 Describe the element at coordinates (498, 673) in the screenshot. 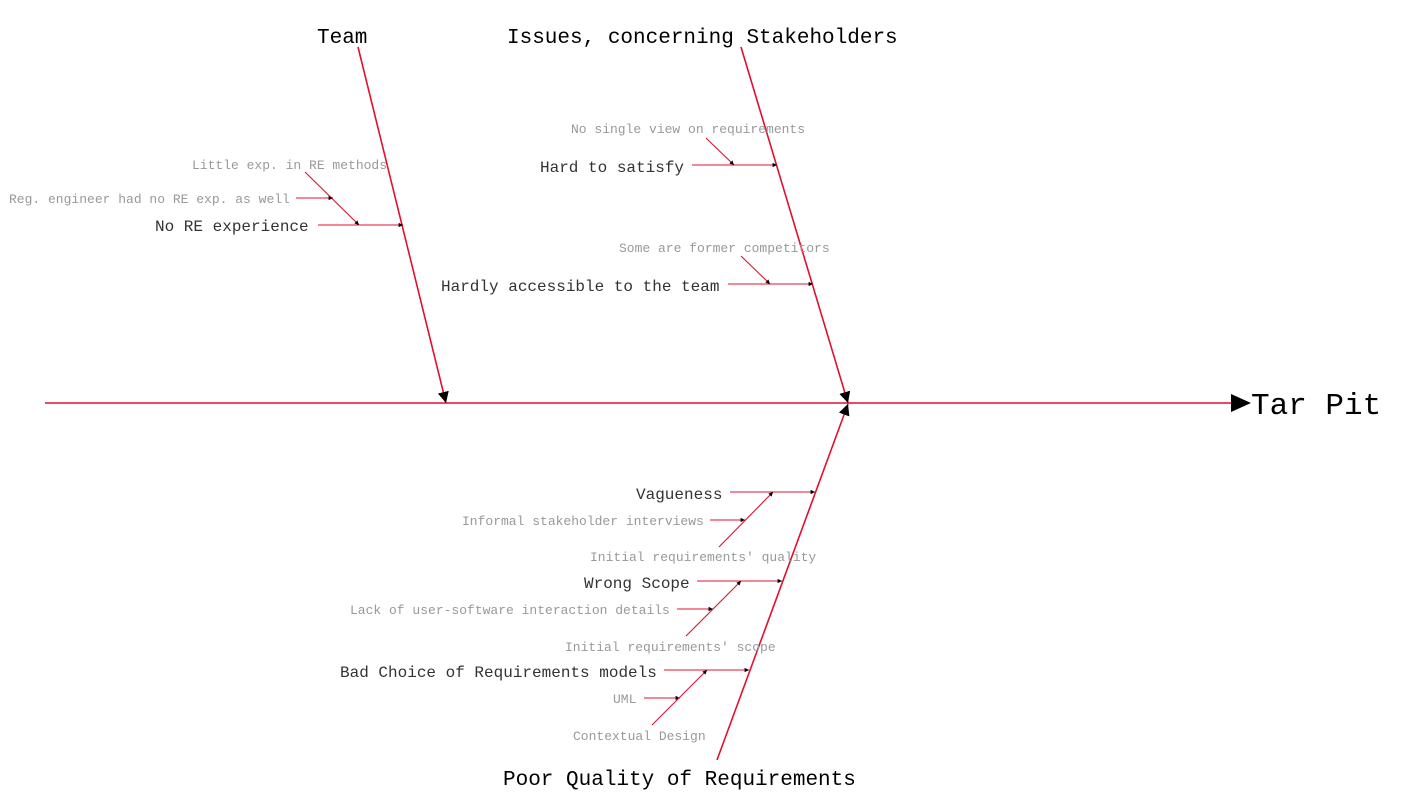

I see `cause-bad-choice-models-label: Bad Choice of Requirements models` at that location.